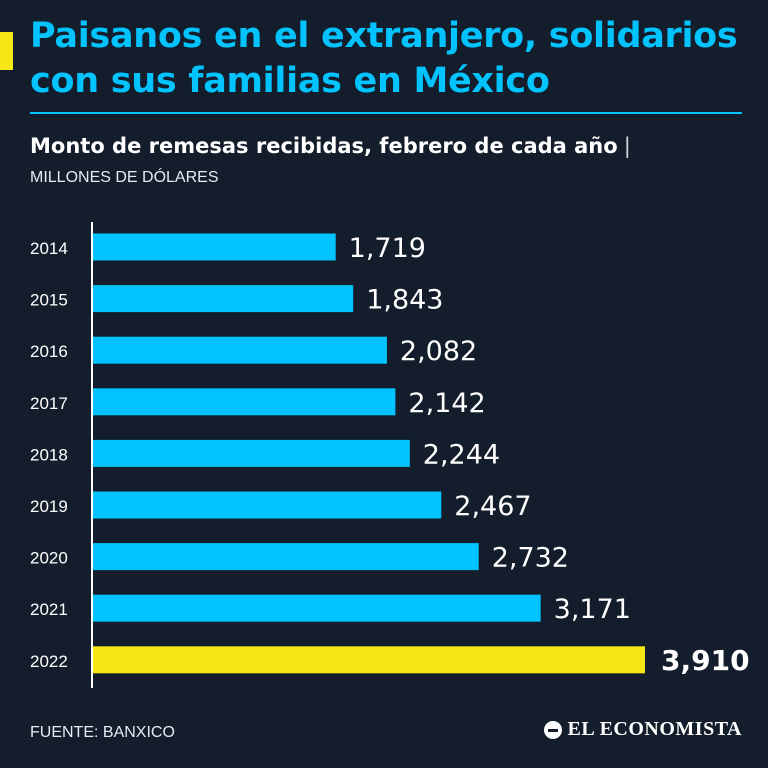 The height and width of the screenshot is (768, 768). I want to click on brand-name: EL ECONOMISTA, so click(654, 729).